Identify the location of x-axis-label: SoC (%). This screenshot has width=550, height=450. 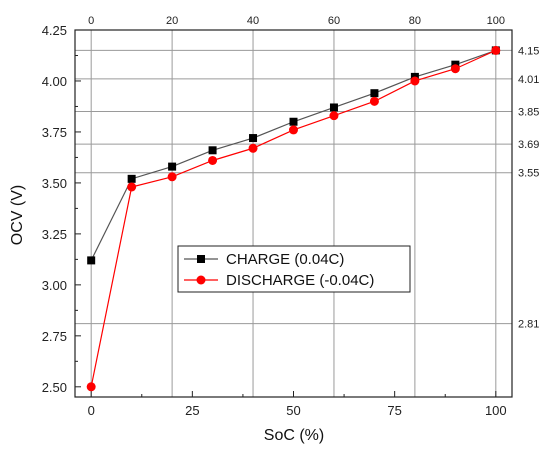
(294, 435).